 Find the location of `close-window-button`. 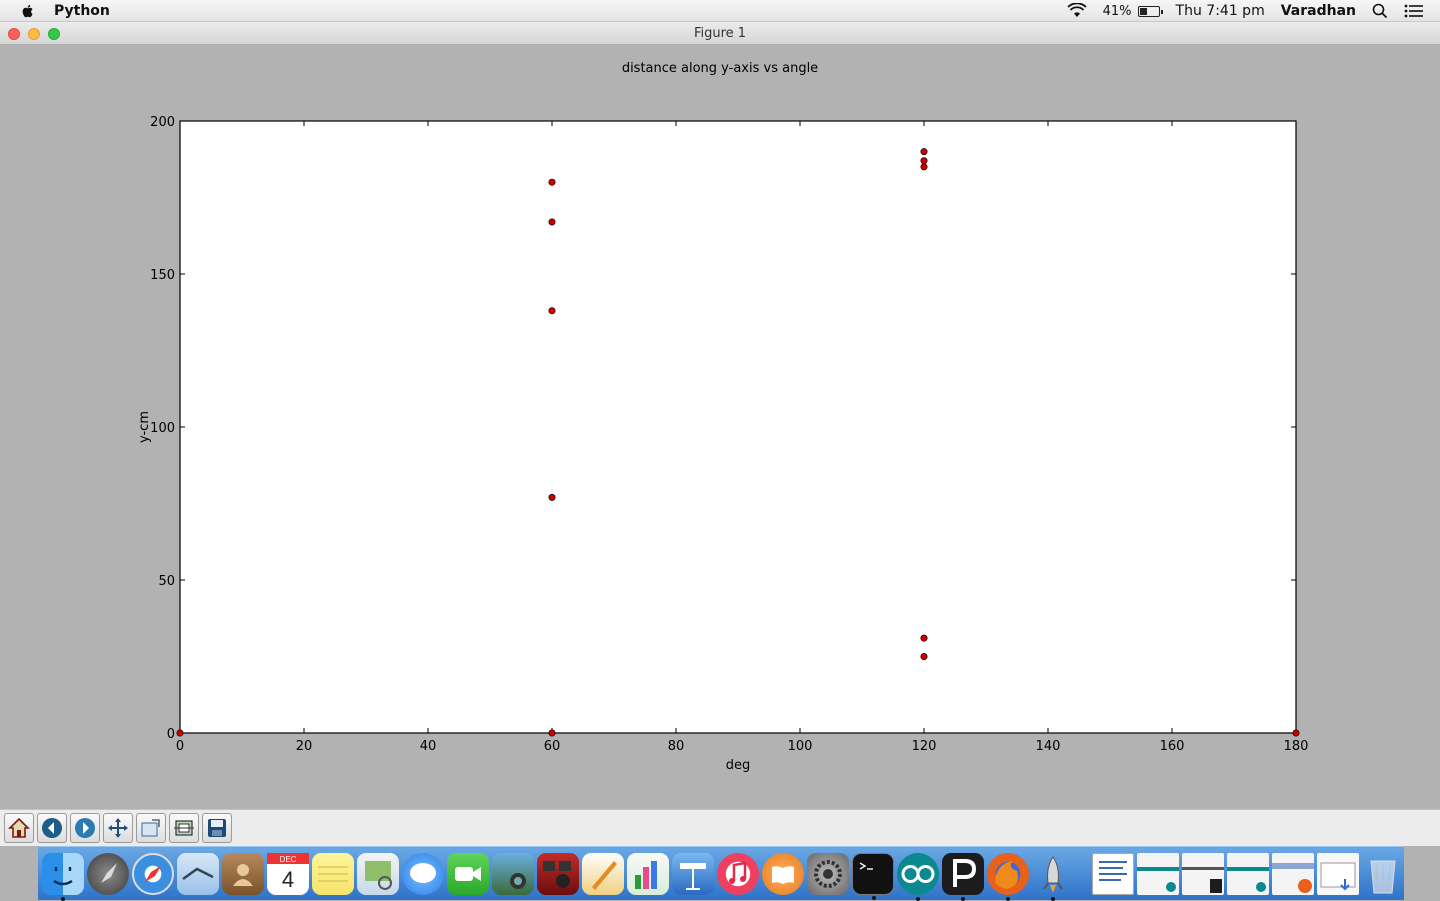

close-window-button is located at coordinates (14, 34).